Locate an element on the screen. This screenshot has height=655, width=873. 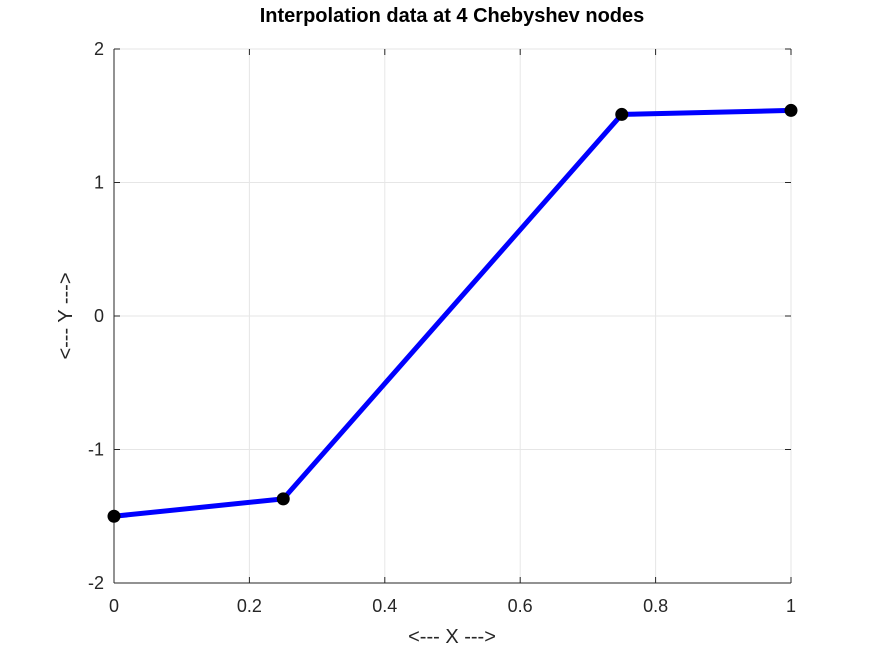
chart-title: Interpolation data at 4 Chebyshev nodes is located at coordinates (452, 16).